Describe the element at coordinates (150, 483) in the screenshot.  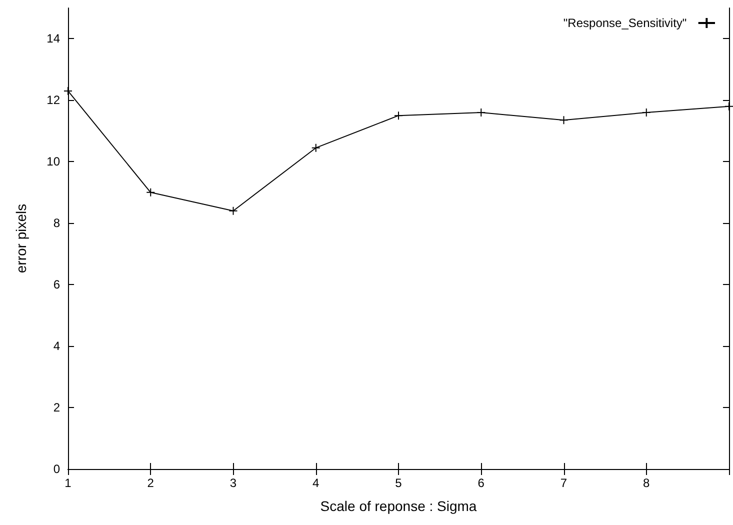
I see `x-tick-label: 2` at that location.